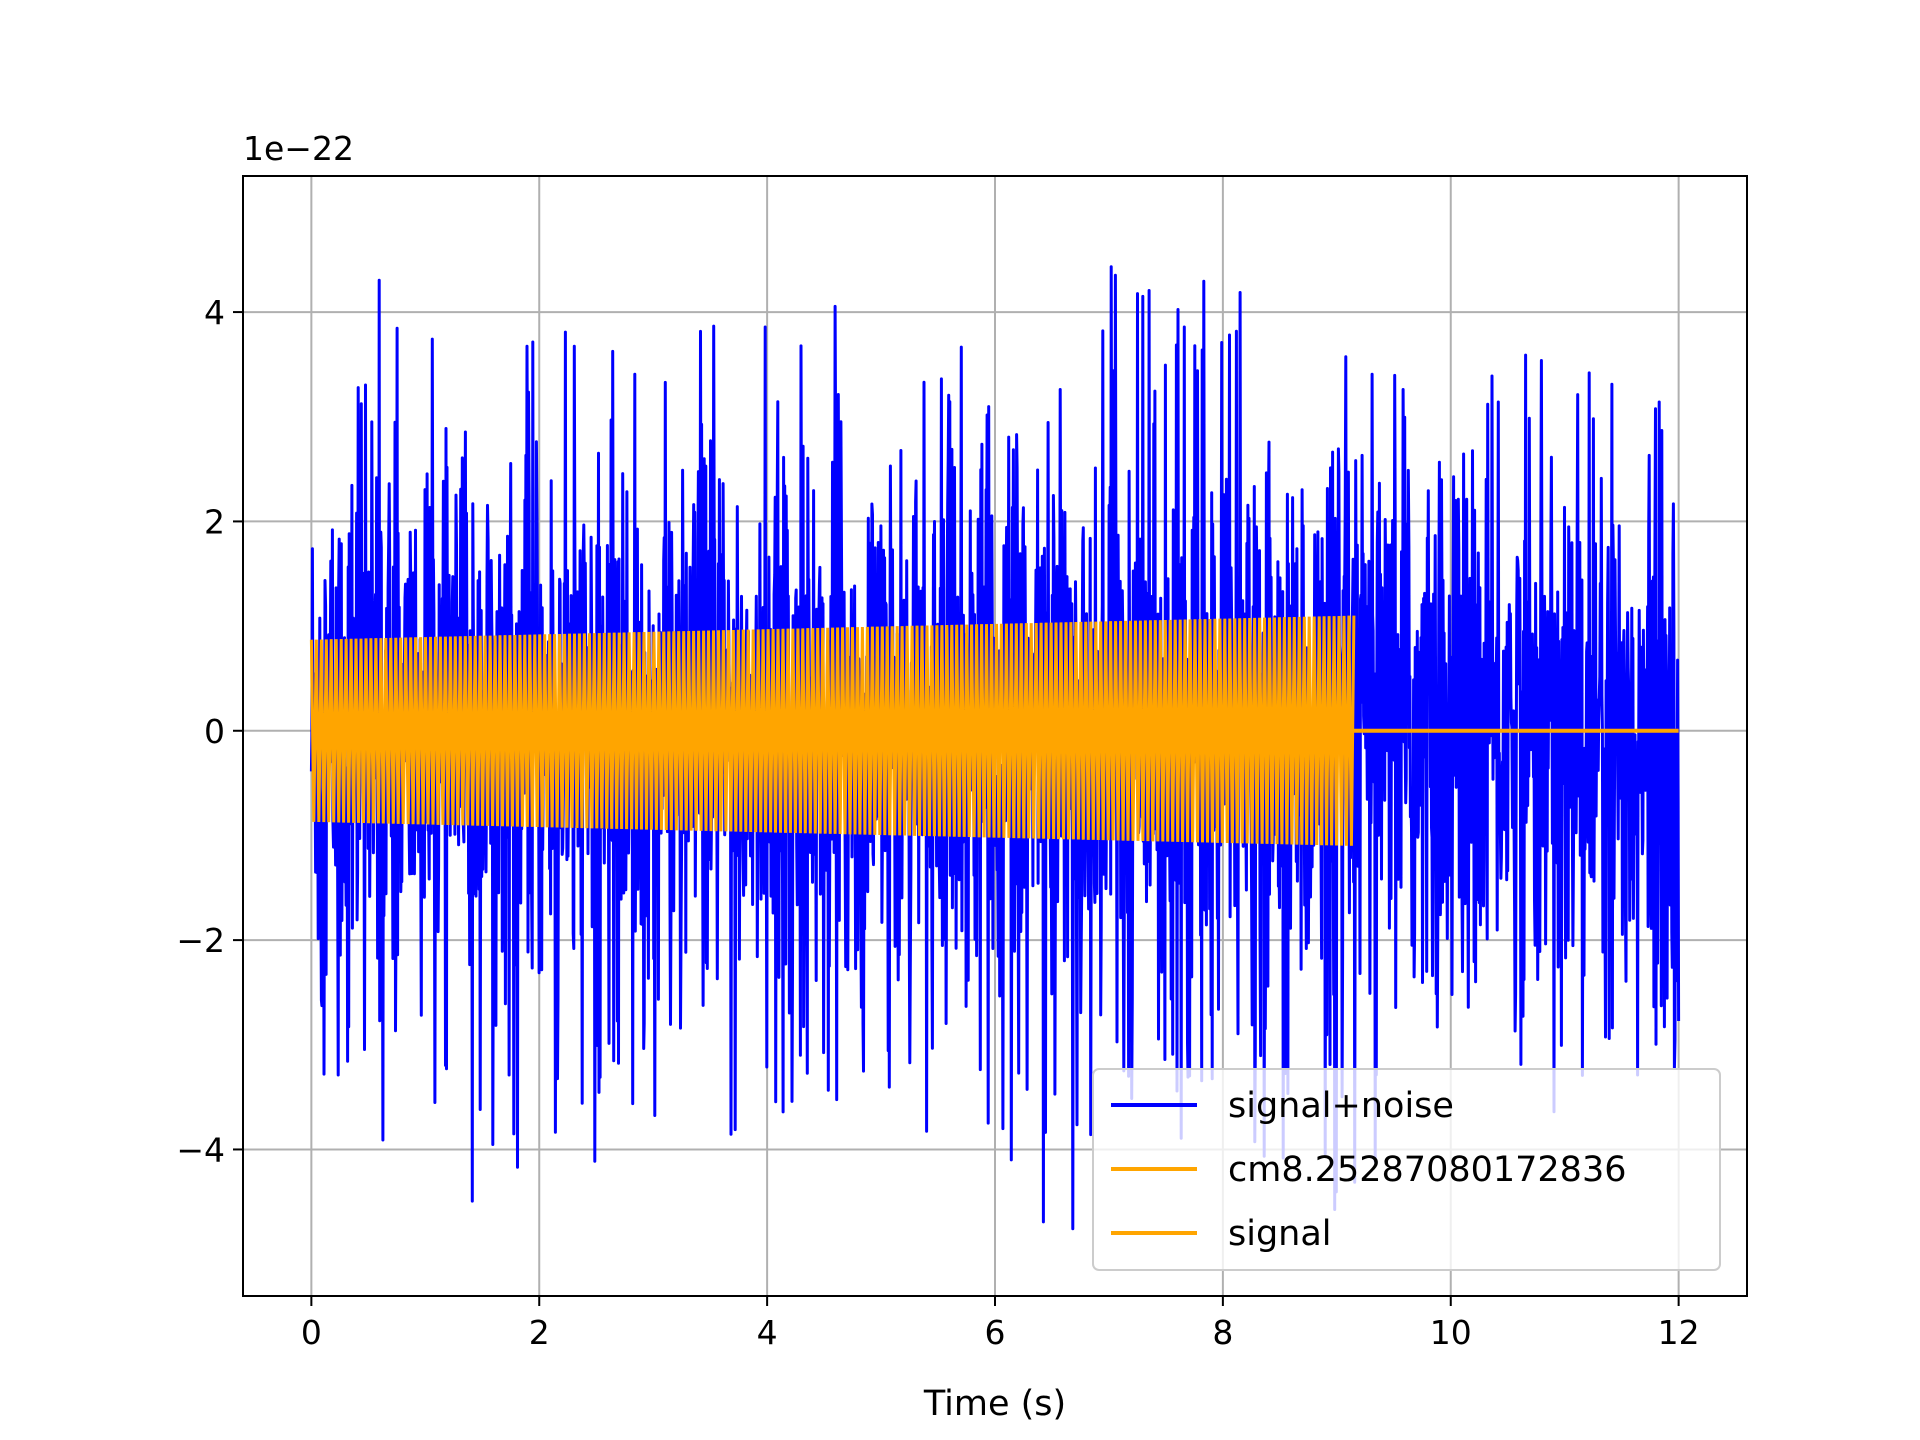  I want to click on series-cm-chirp-line, so click(832, 730).